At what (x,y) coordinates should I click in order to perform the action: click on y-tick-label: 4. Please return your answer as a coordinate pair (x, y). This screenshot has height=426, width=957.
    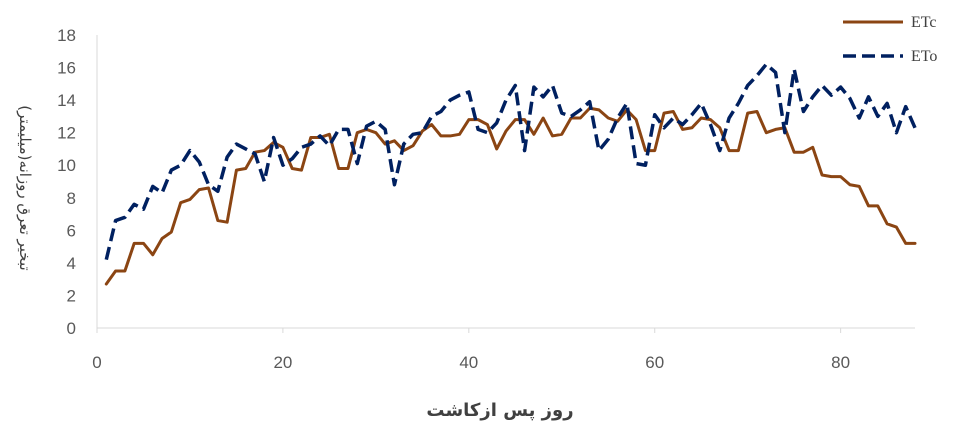
    Looking at the image, I should click on (71, 263).